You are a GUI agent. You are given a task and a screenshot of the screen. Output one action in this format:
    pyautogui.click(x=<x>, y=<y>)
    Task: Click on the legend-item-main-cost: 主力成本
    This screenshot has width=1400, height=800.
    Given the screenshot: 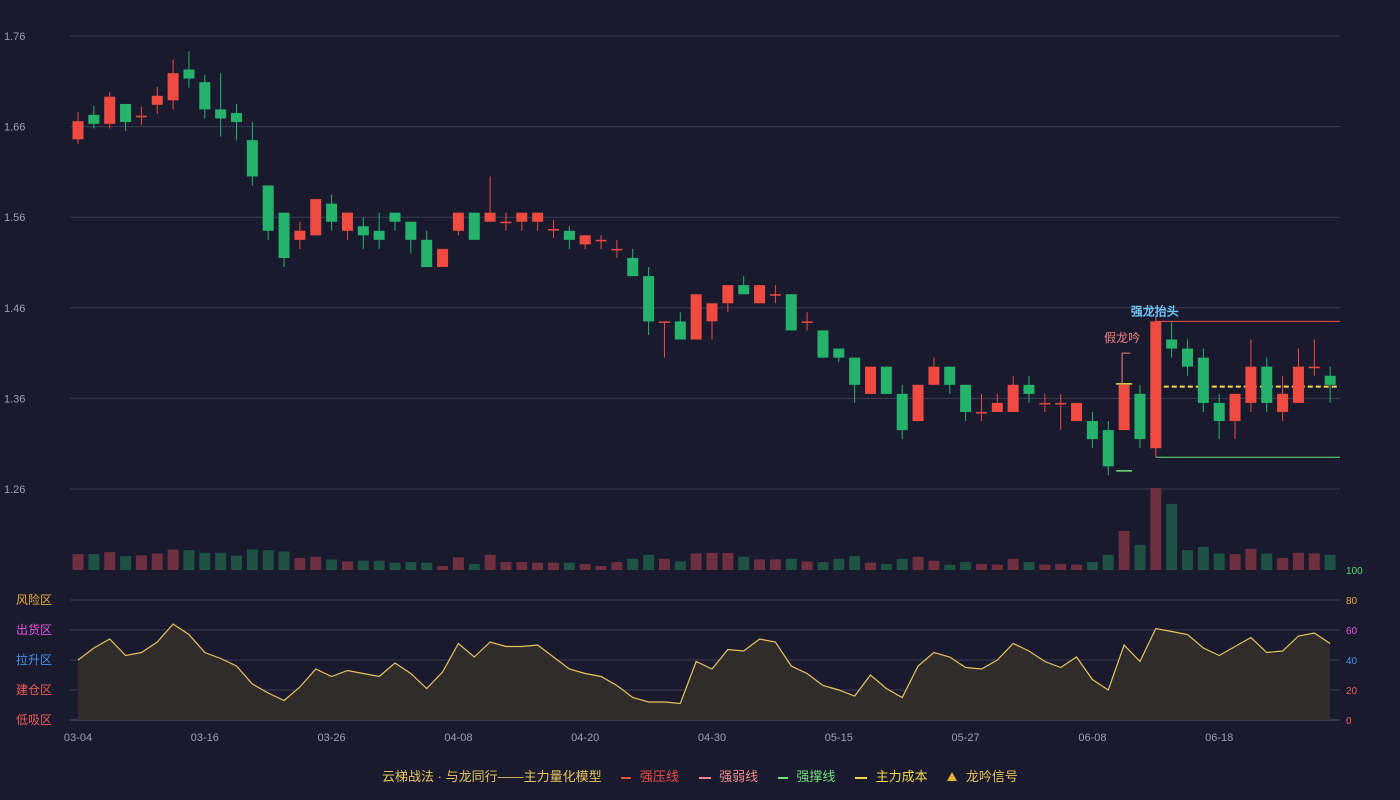 What is the action you would take?
    pyautogui.click(x=891, y=775)
    